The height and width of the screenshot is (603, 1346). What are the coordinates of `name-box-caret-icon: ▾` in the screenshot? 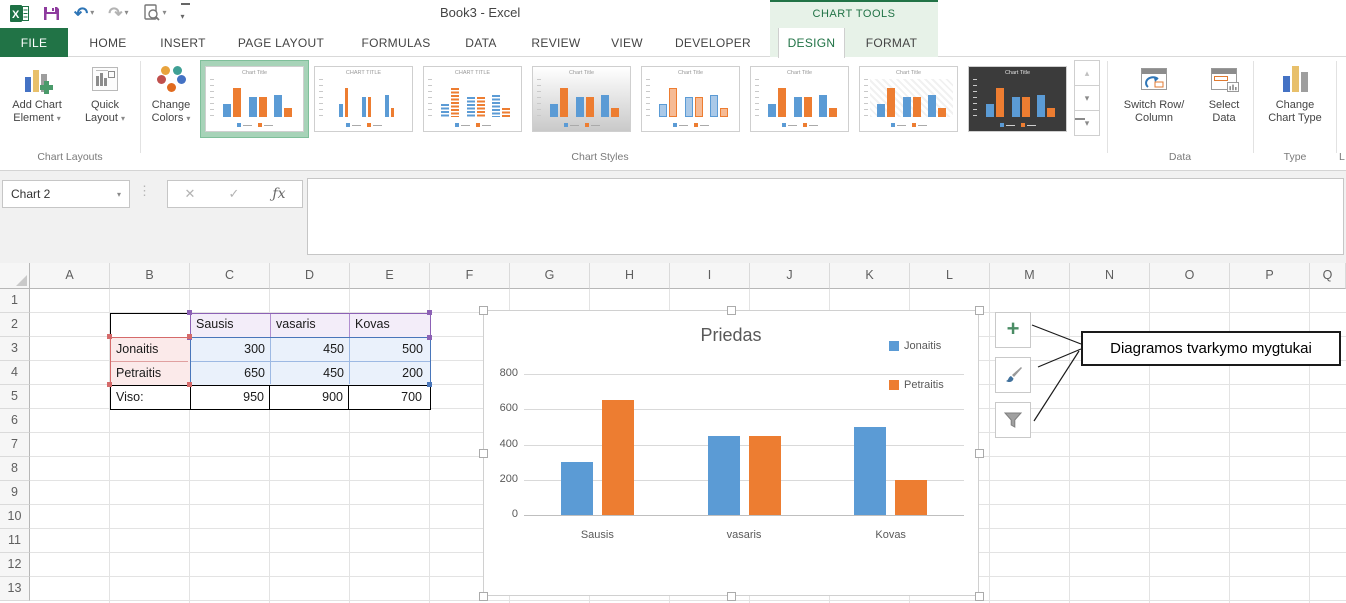 It's located at (118, 194).